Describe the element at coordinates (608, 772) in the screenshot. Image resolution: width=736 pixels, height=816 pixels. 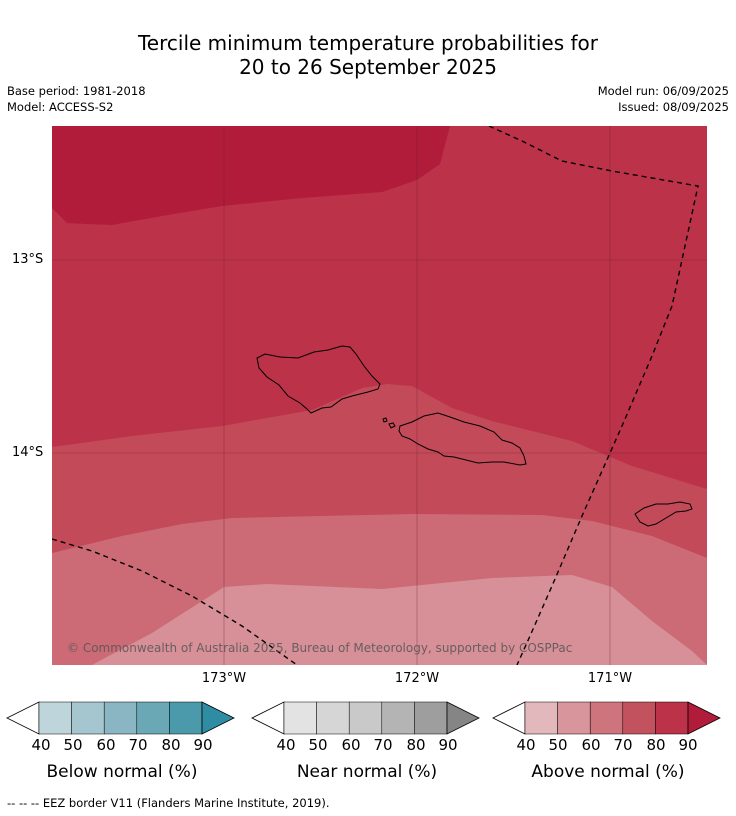
I see `above-normal-label: Above normal (%)` at that location.